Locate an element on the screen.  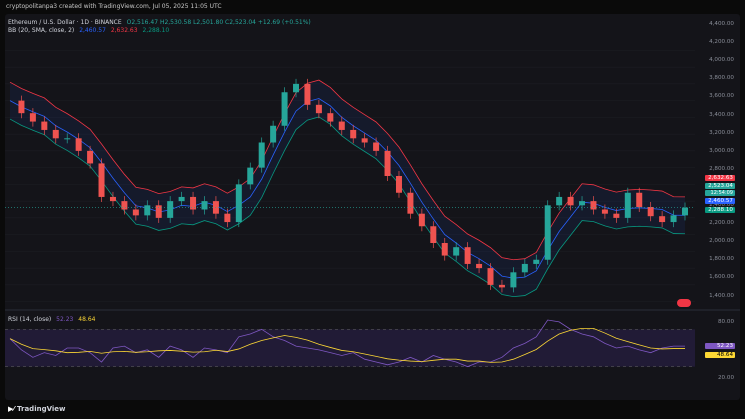
rsi-legend: RSI (14, close) 52.23 48.64 is located at coordinates (53, 319).